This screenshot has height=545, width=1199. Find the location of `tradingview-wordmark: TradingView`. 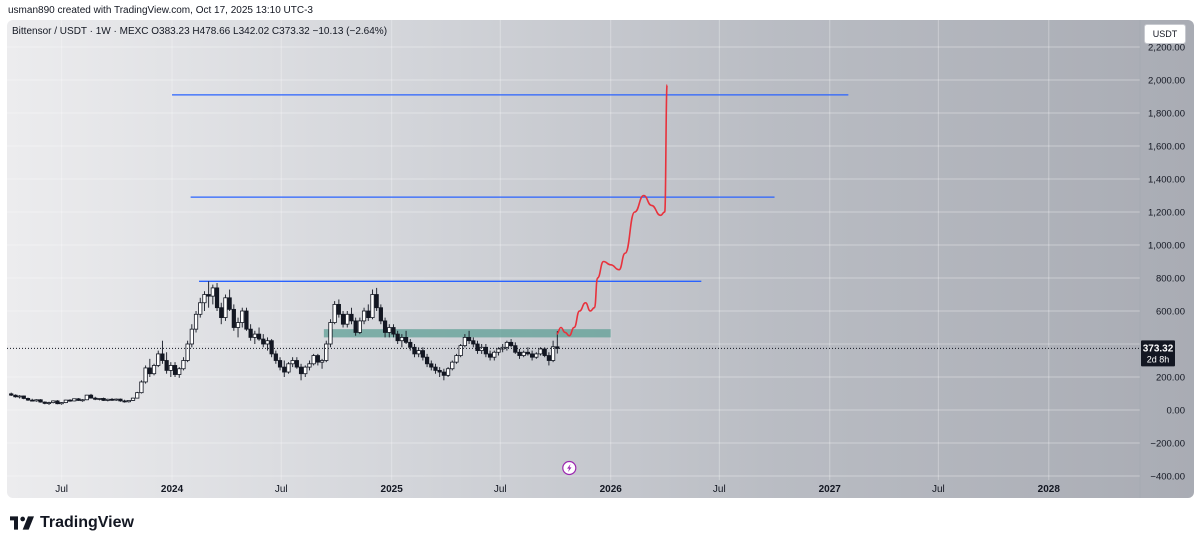

tradingview-wordmark: TradingView is located at coordinates (87, 522).